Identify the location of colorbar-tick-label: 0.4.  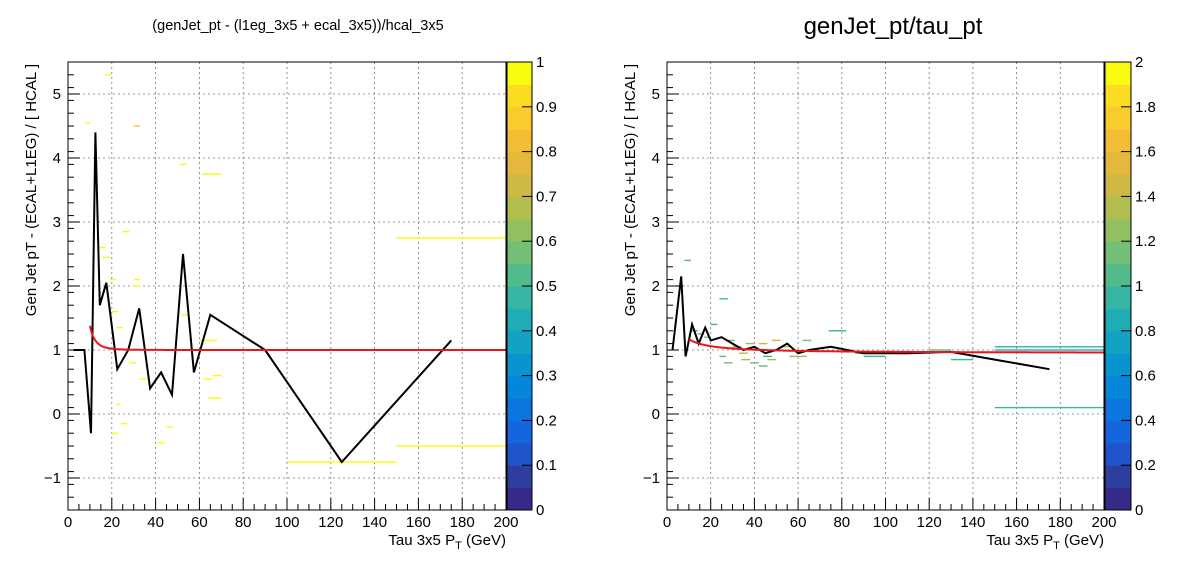
(546, 331).